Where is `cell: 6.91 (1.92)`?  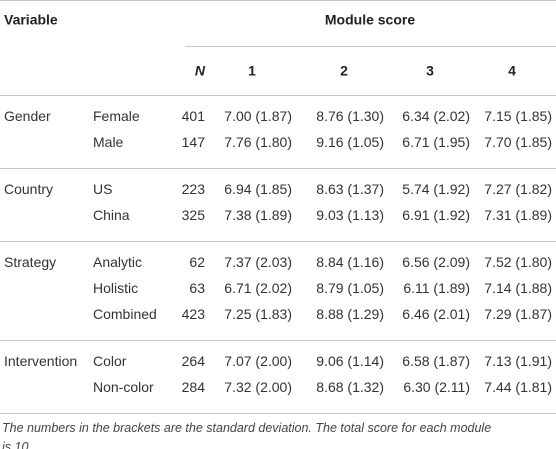 cell: 6.91 (1.92) is located at coordinates (436, 215).